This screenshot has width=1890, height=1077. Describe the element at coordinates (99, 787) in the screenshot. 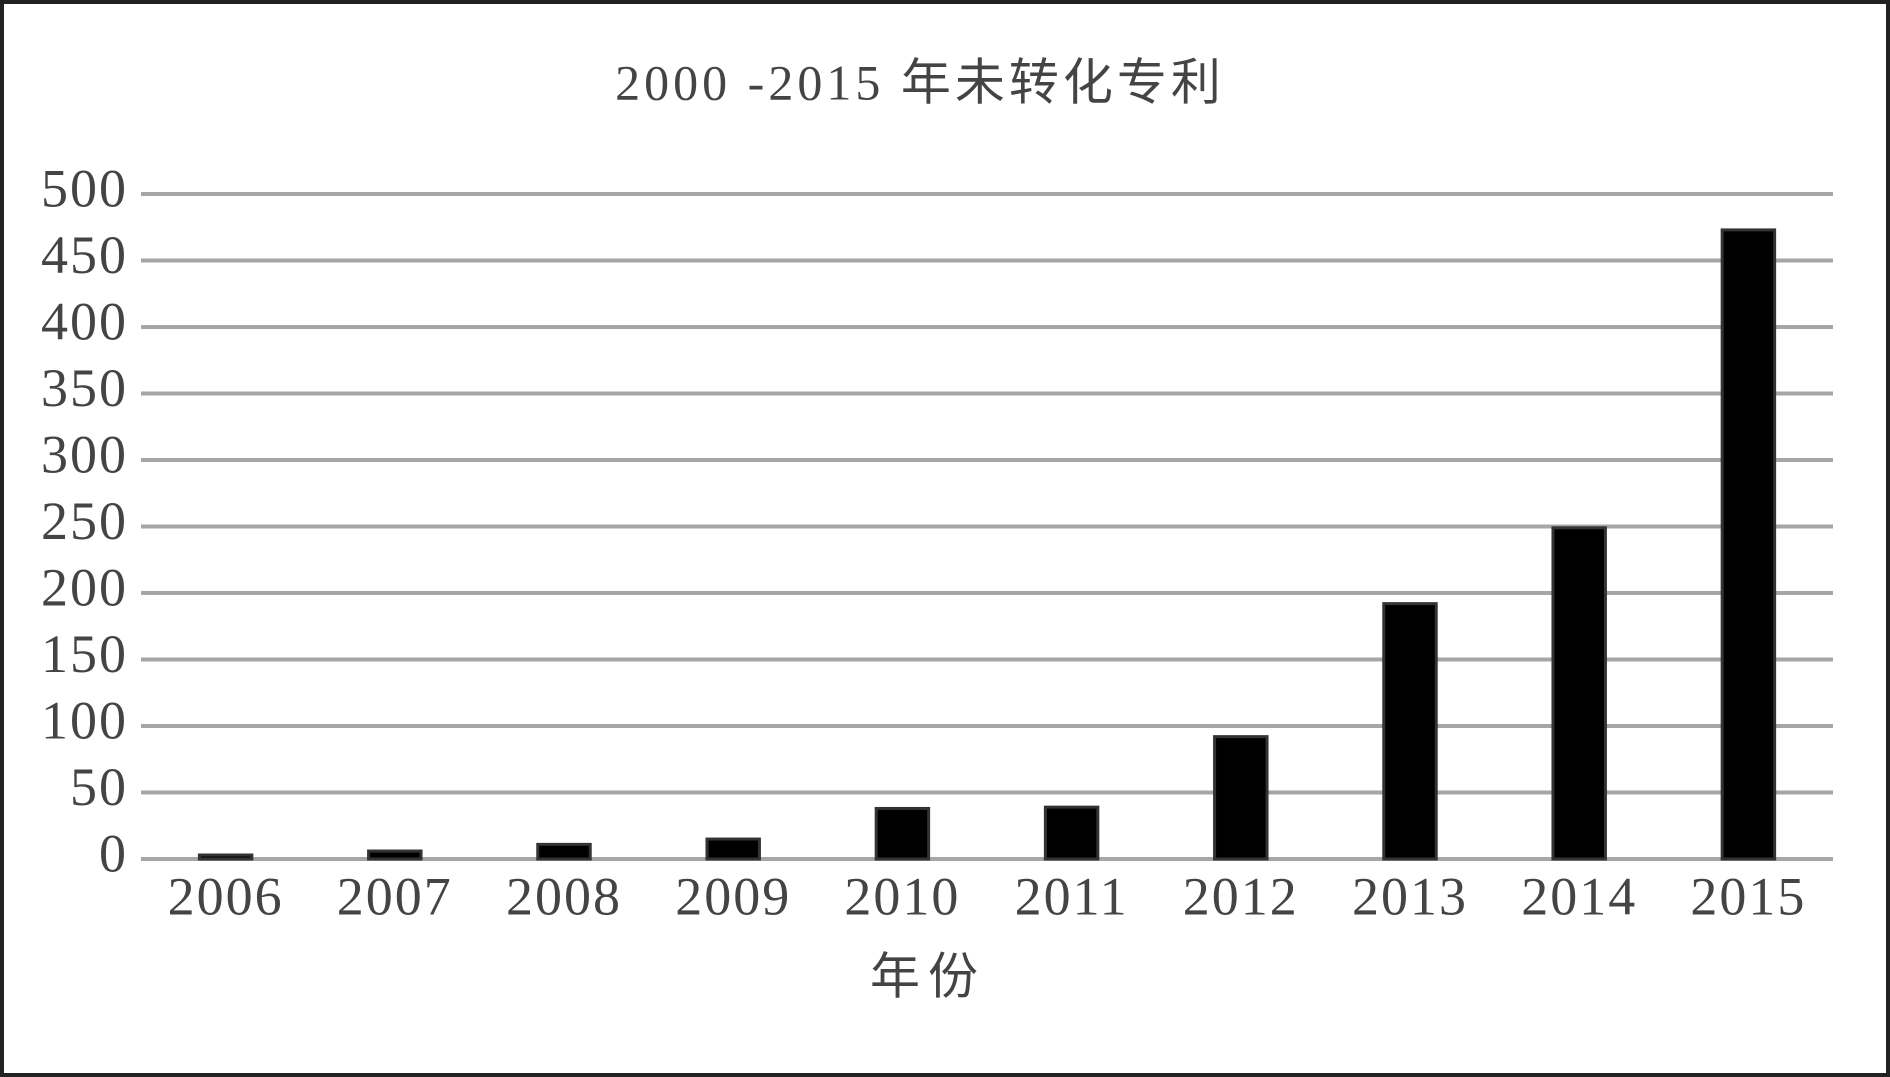

I see `y-tick-label: 50` at that location.